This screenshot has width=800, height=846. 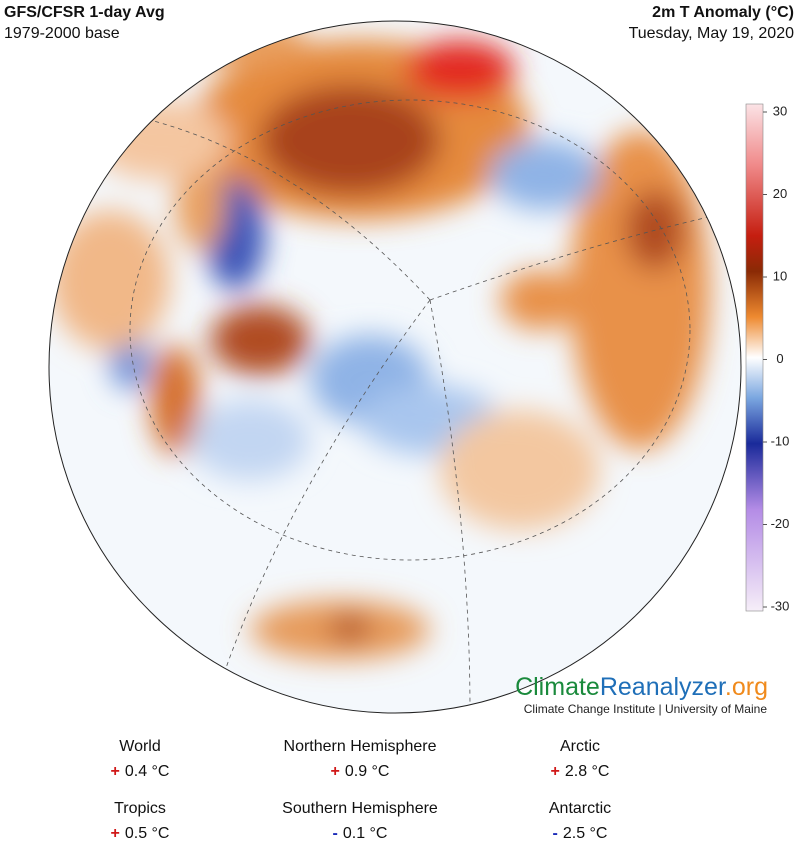 What do you see at coordinates (780, 605) in the screenshot?
I see `colorbar-tick-label: -30` at bounding box center [780, 605].